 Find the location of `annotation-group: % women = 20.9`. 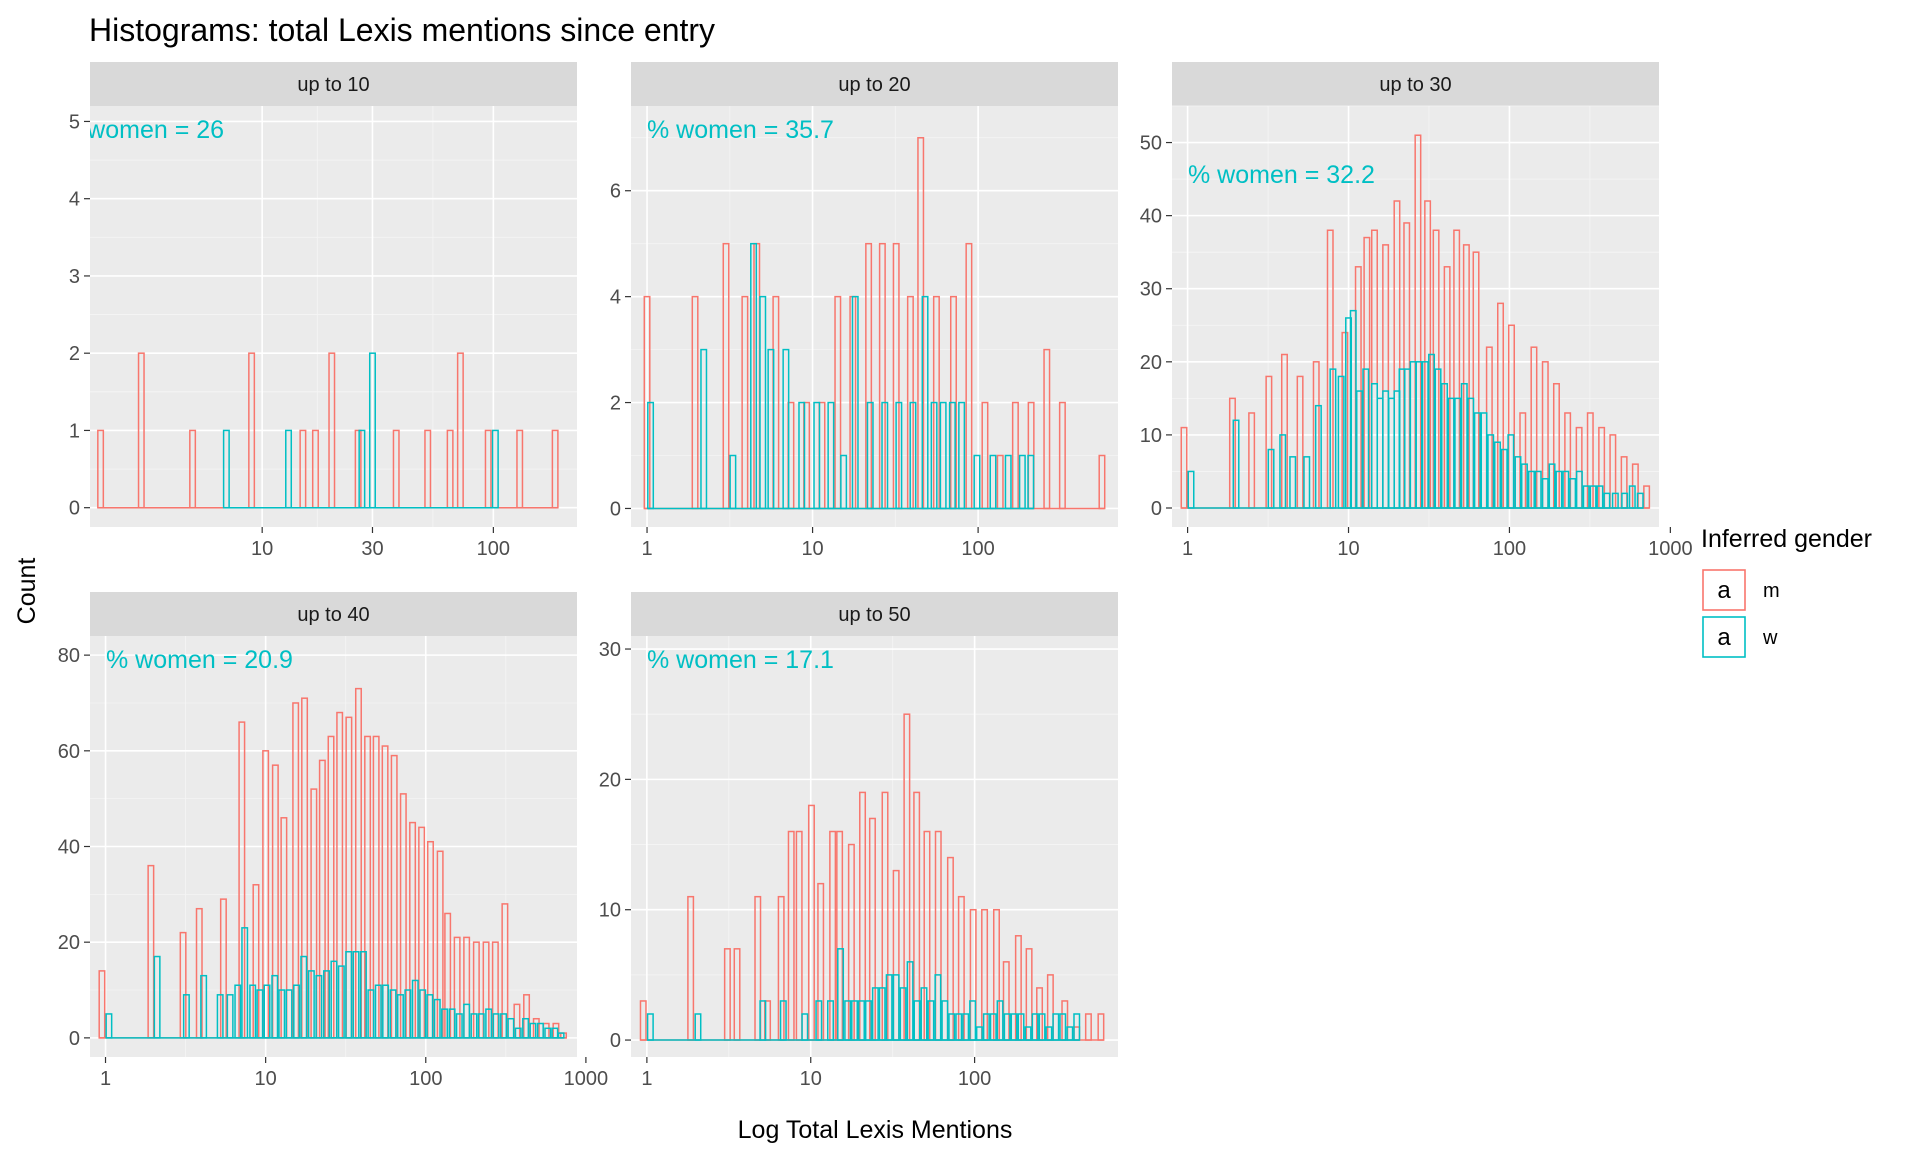

annotation-group: % women = 20.9 is located at coordinates (199, 660).